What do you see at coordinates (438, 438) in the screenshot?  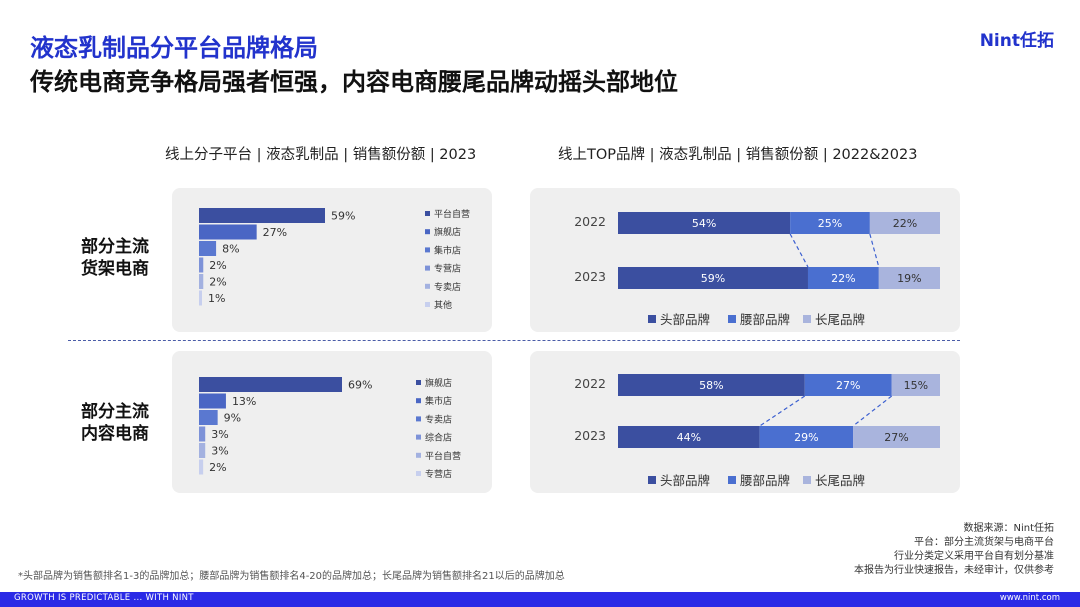 I see `content-platform-legend-label: 综合店` at bounding box center [438, 438].